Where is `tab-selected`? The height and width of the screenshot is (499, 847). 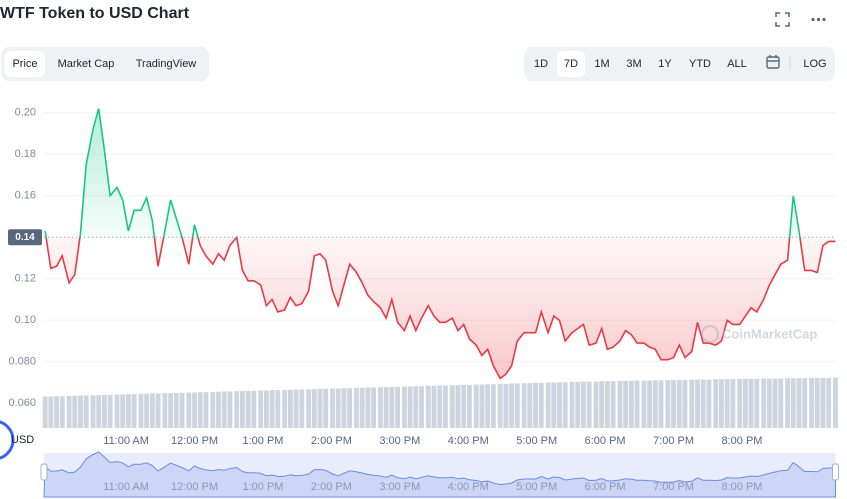
tab-selected is located at coordinates (25, 64).